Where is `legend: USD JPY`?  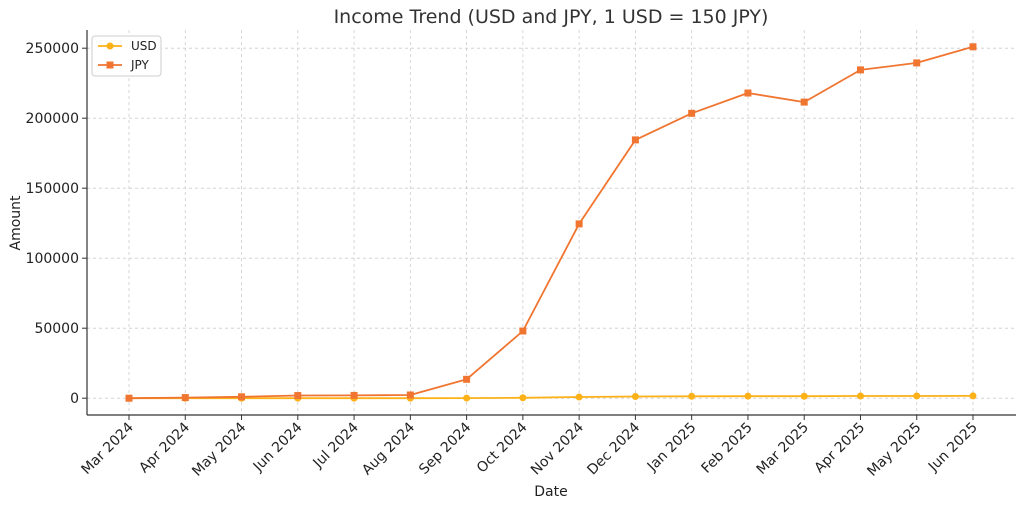 legend: USD JPY is located at coordinates (126, 56).